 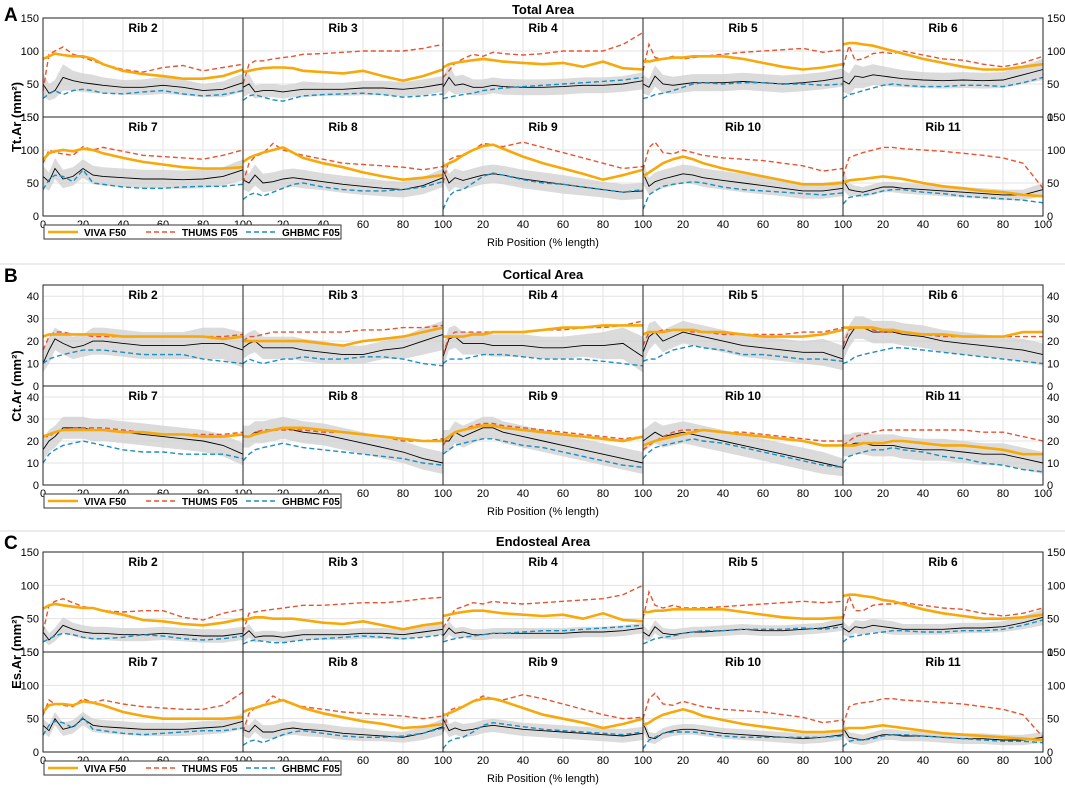 I want to click on rib-title: Rib 7, so click(x=143, y=396).